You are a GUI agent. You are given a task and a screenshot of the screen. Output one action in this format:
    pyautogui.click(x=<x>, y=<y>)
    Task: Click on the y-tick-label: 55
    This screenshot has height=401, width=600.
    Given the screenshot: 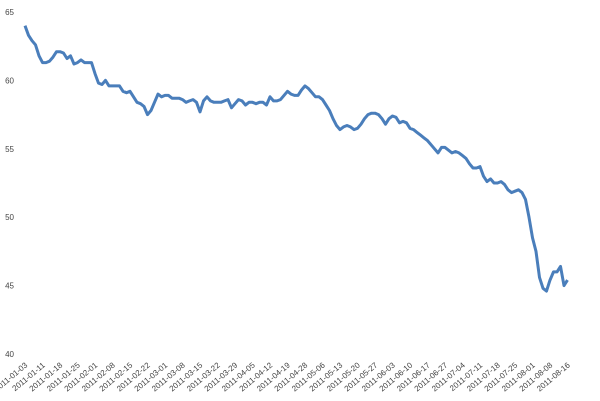 What is the action you would take?
    pyautogui.click(x=9, y=149)
    